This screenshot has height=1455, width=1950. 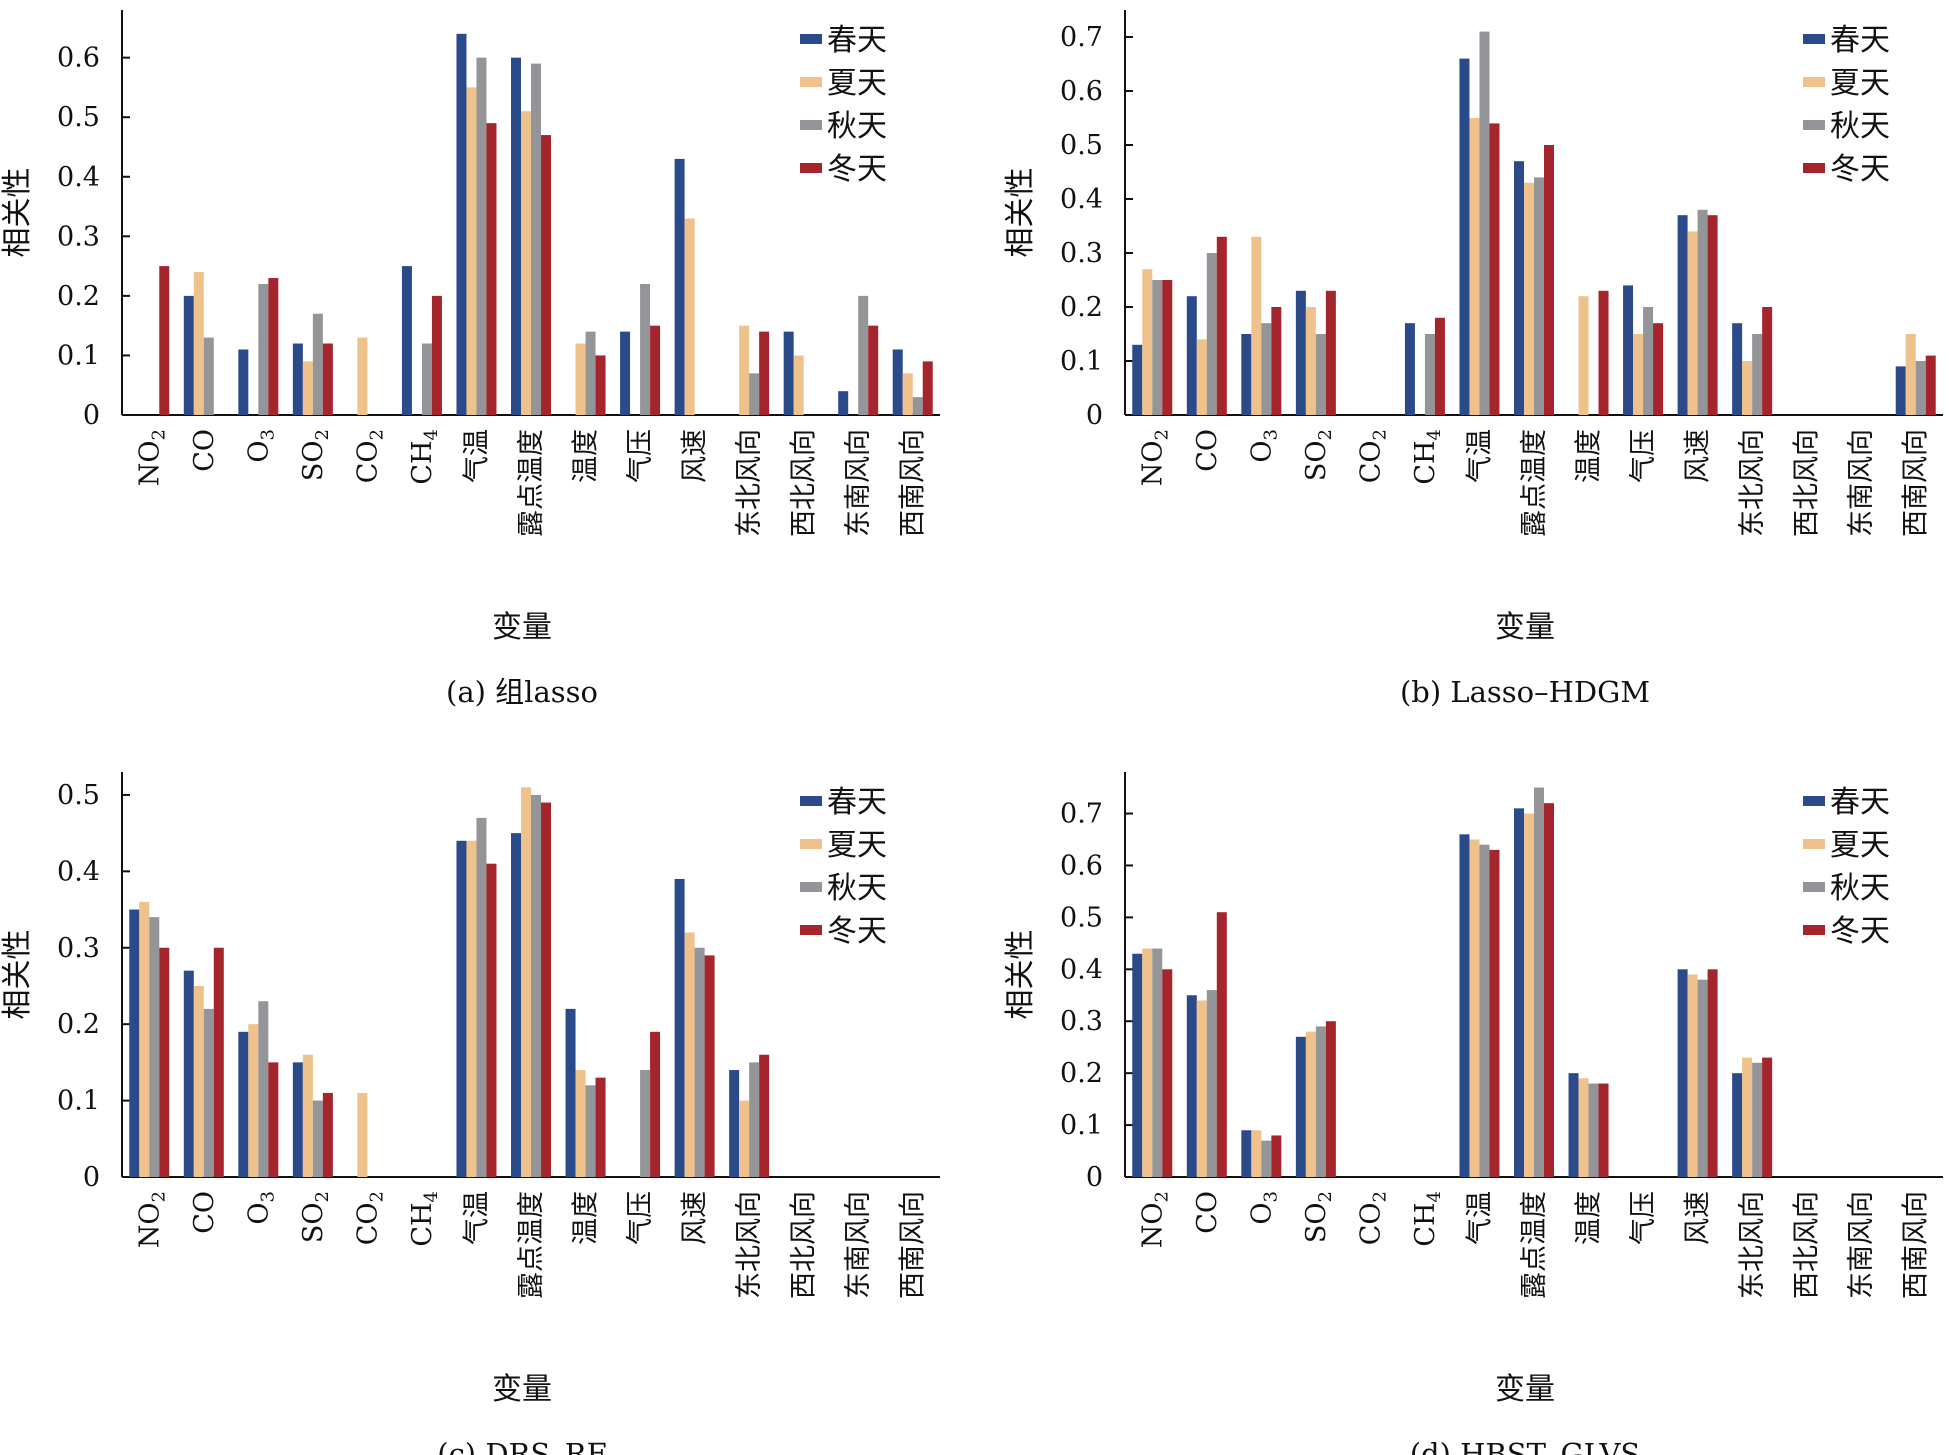 What do you see at coordinates (1916, 1245) in the screenshot?
I see `category-label: 西南风向` at bounding box center [1916, 1245].